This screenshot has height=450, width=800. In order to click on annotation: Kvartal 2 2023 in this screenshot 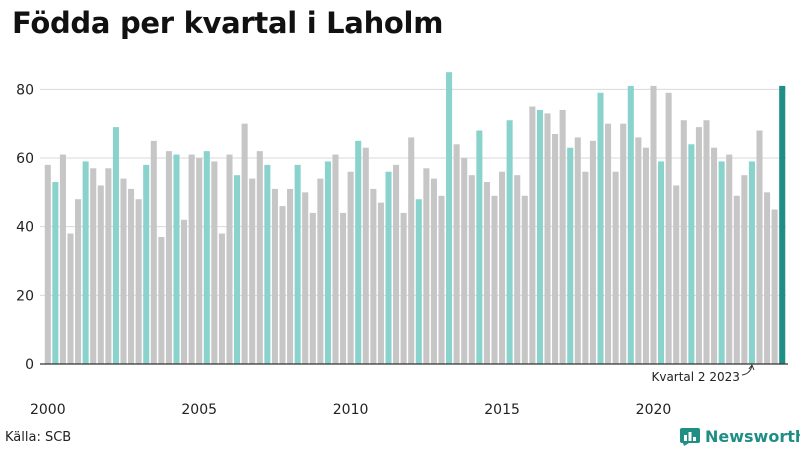, I will do `click(703, 373)`.